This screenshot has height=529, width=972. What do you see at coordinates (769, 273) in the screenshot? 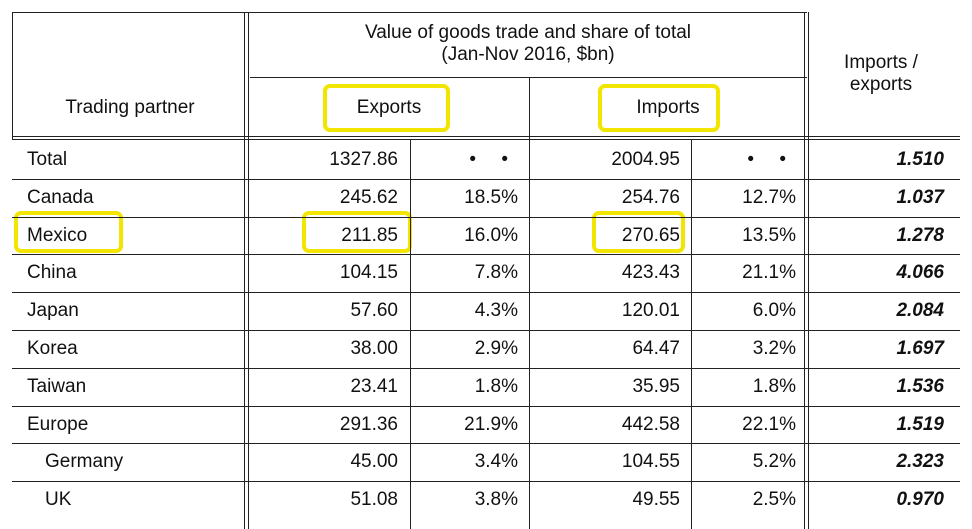
I see `row-imports-share: 21.1%` at bounding box center [769, 273].